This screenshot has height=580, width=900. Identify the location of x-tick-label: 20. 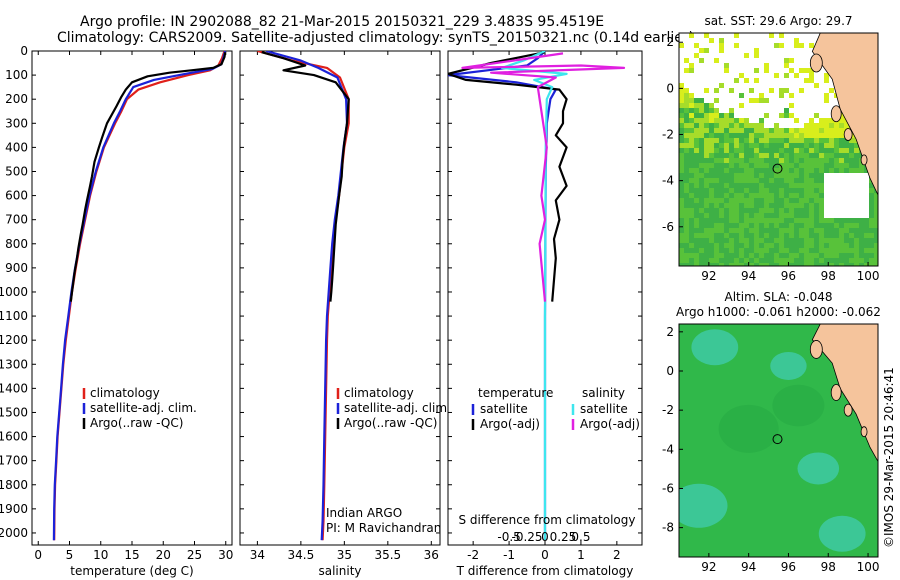
(163, 555).